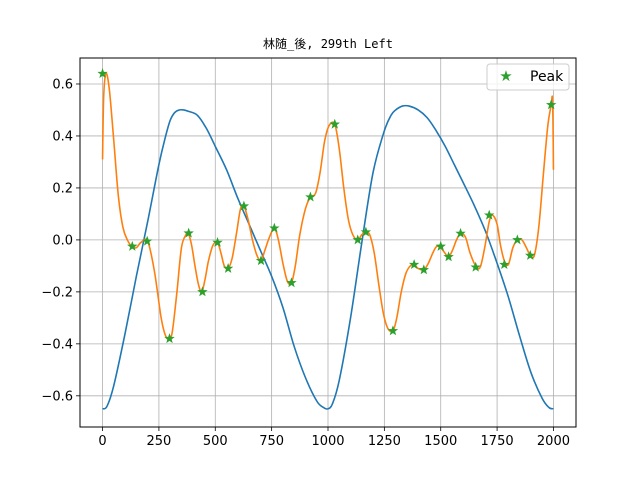 This screenshot has width=640, height=480. What do you see at coordinates (158, 441) in the screenshot?
I see `x-tick-label: 250` at bounding box center [158, 441].